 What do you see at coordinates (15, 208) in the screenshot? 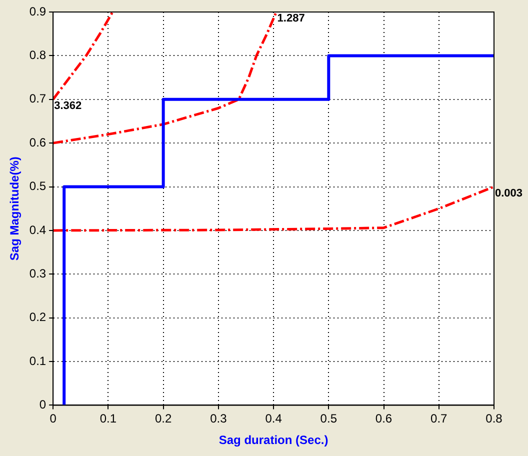
I see `y-axis-title: Sag Magnitude(%)` at bounding box center [15, 208].